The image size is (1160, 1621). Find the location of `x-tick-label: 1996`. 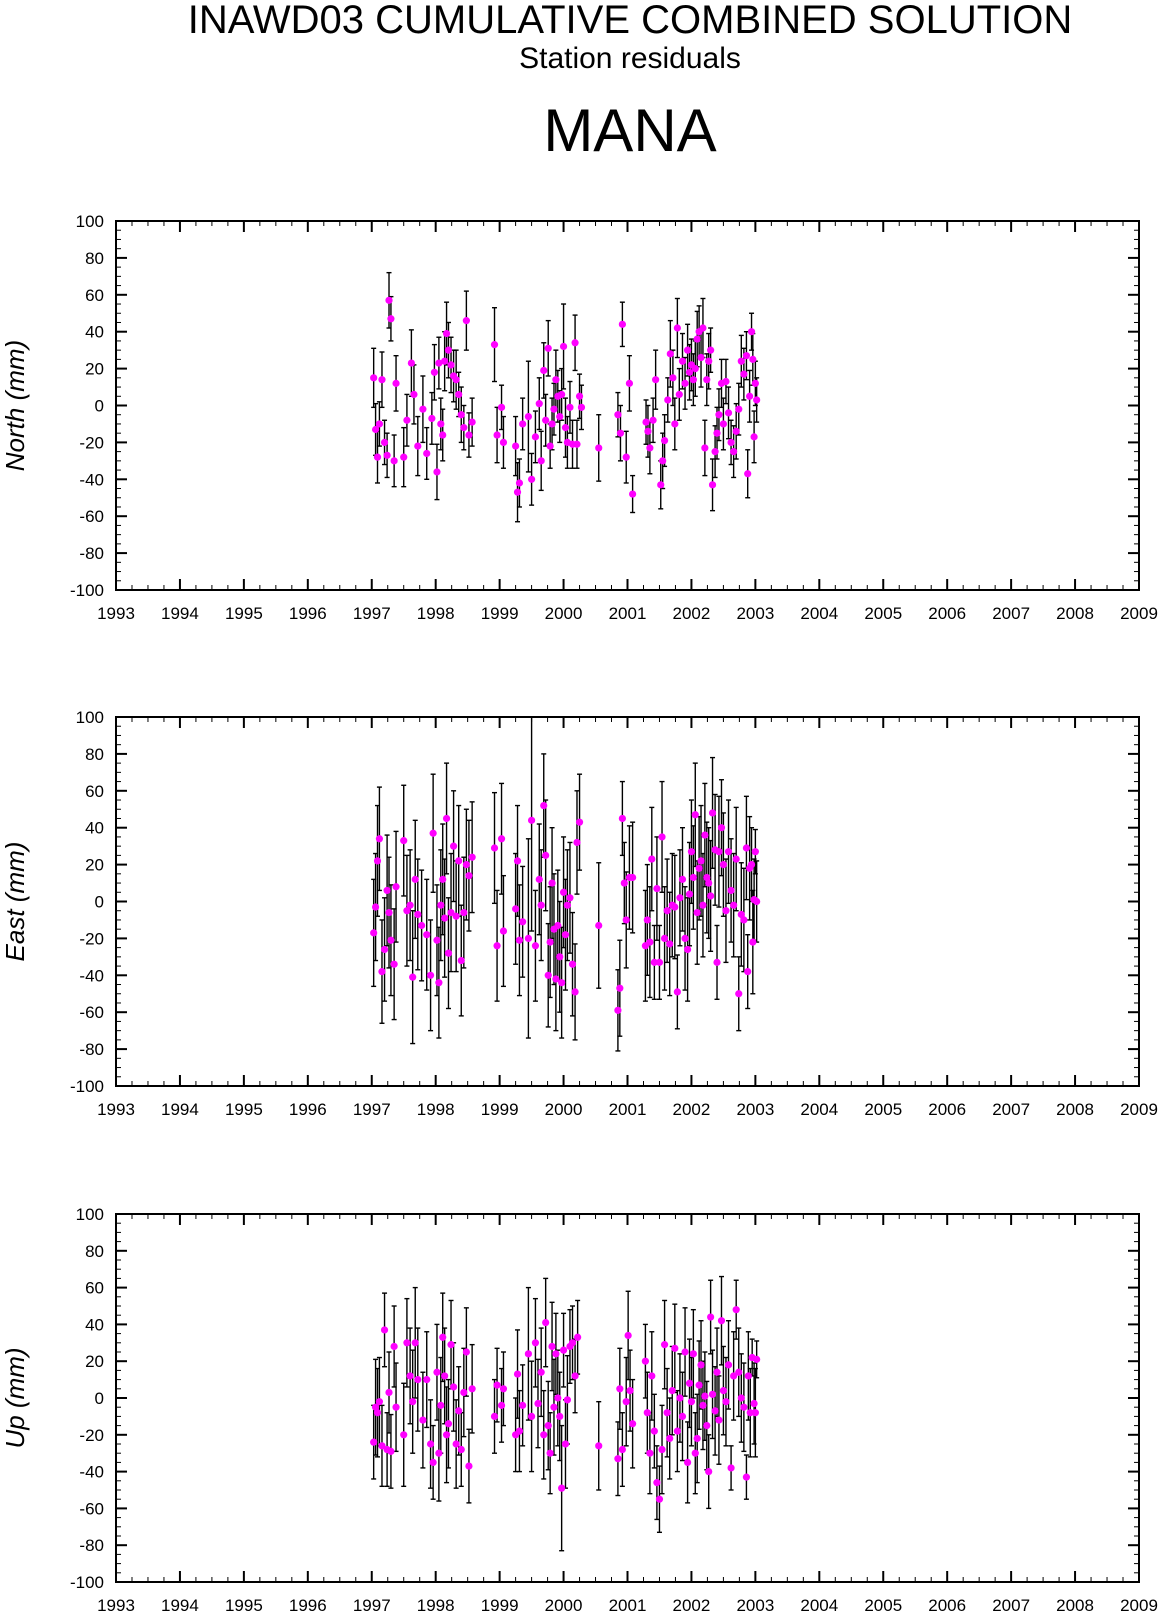

x-tick-label: 1996 is located at coordinates (308, 1605).